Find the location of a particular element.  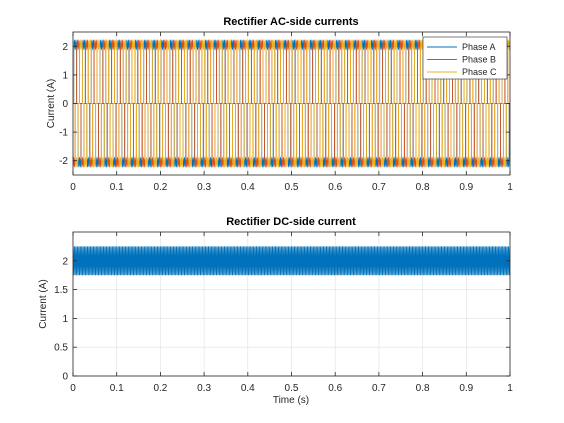

dc-plot-lines is located at coordinates (291, 261).